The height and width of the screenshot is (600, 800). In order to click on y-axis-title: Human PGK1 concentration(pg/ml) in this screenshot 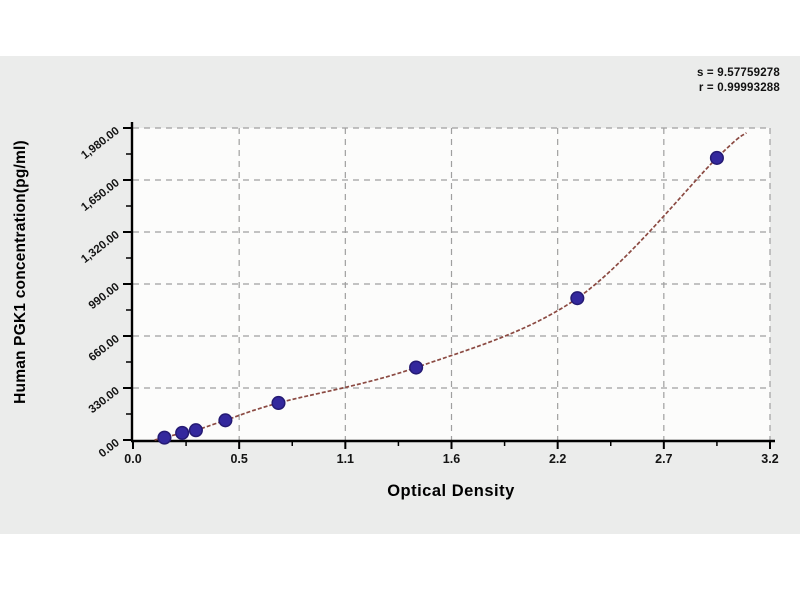, I will do `click(20, 272)`.